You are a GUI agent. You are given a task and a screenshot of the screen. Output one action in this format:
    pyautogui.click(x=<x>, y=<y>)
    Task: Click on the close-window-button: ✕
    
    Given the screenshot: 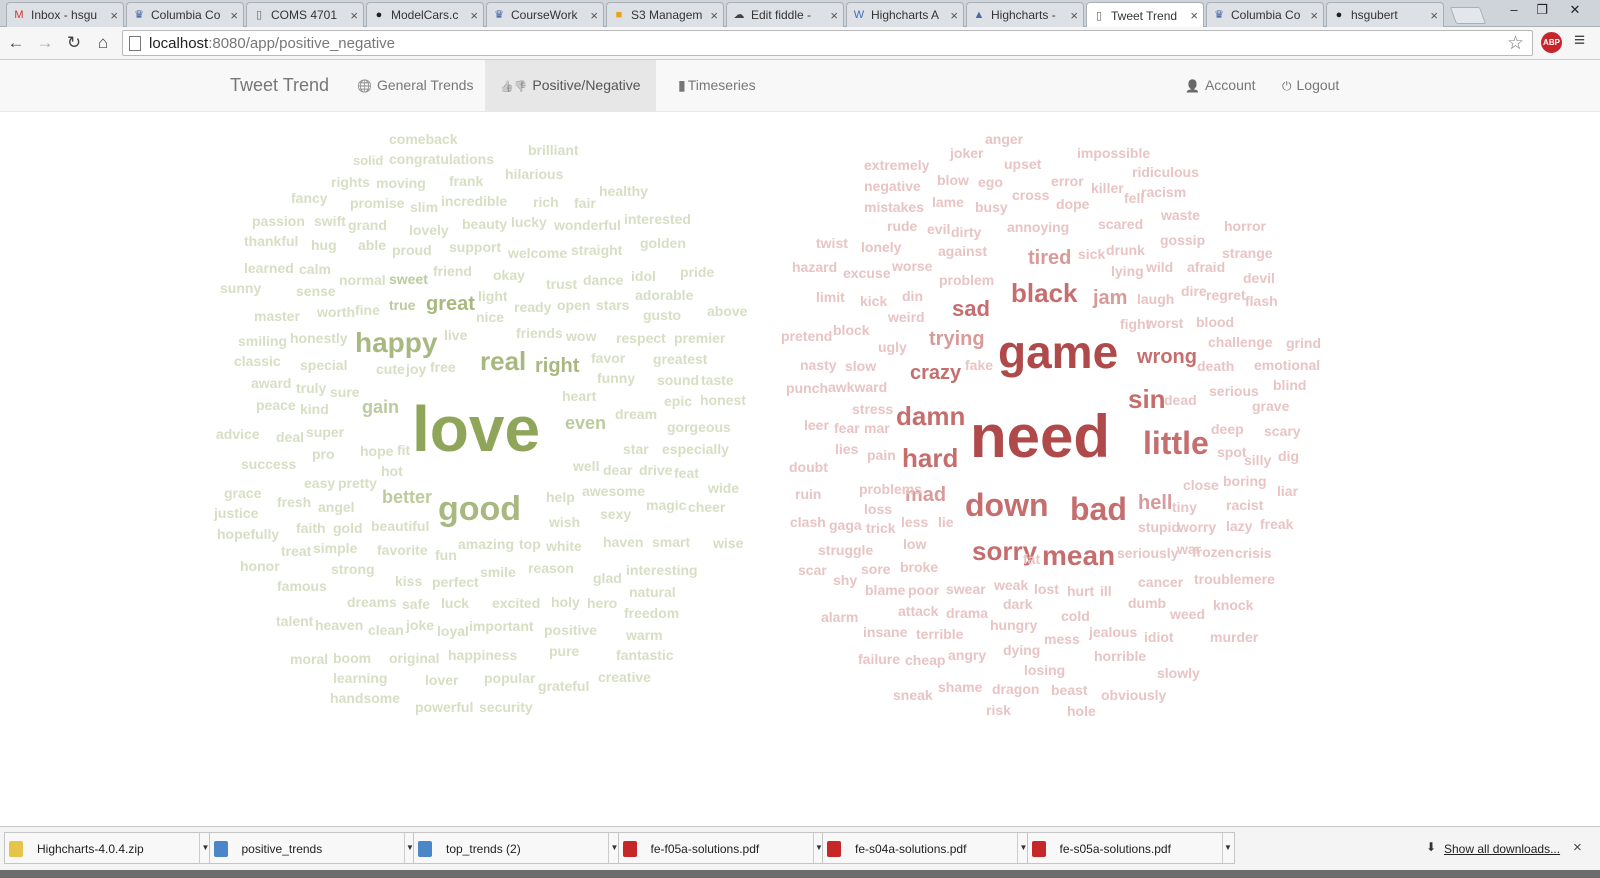 What is the action you would take?
    pyautogui.click(x=1575, y=9)
    